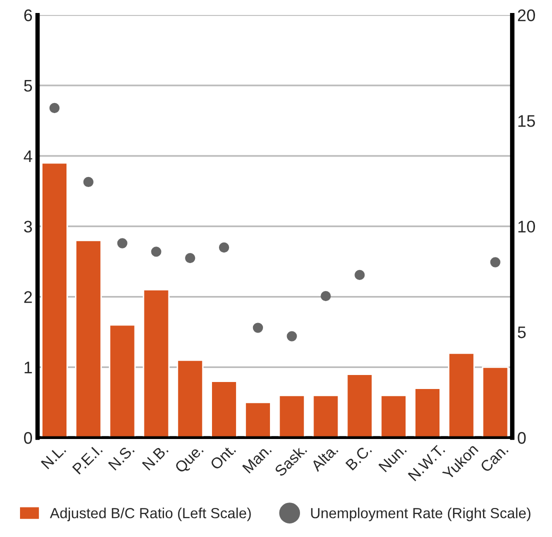 This screenshot has height=537, width=552. Describe the element at coordinates (28, 15) in the screenshot. I see `y-tick-label: 6` at that location.